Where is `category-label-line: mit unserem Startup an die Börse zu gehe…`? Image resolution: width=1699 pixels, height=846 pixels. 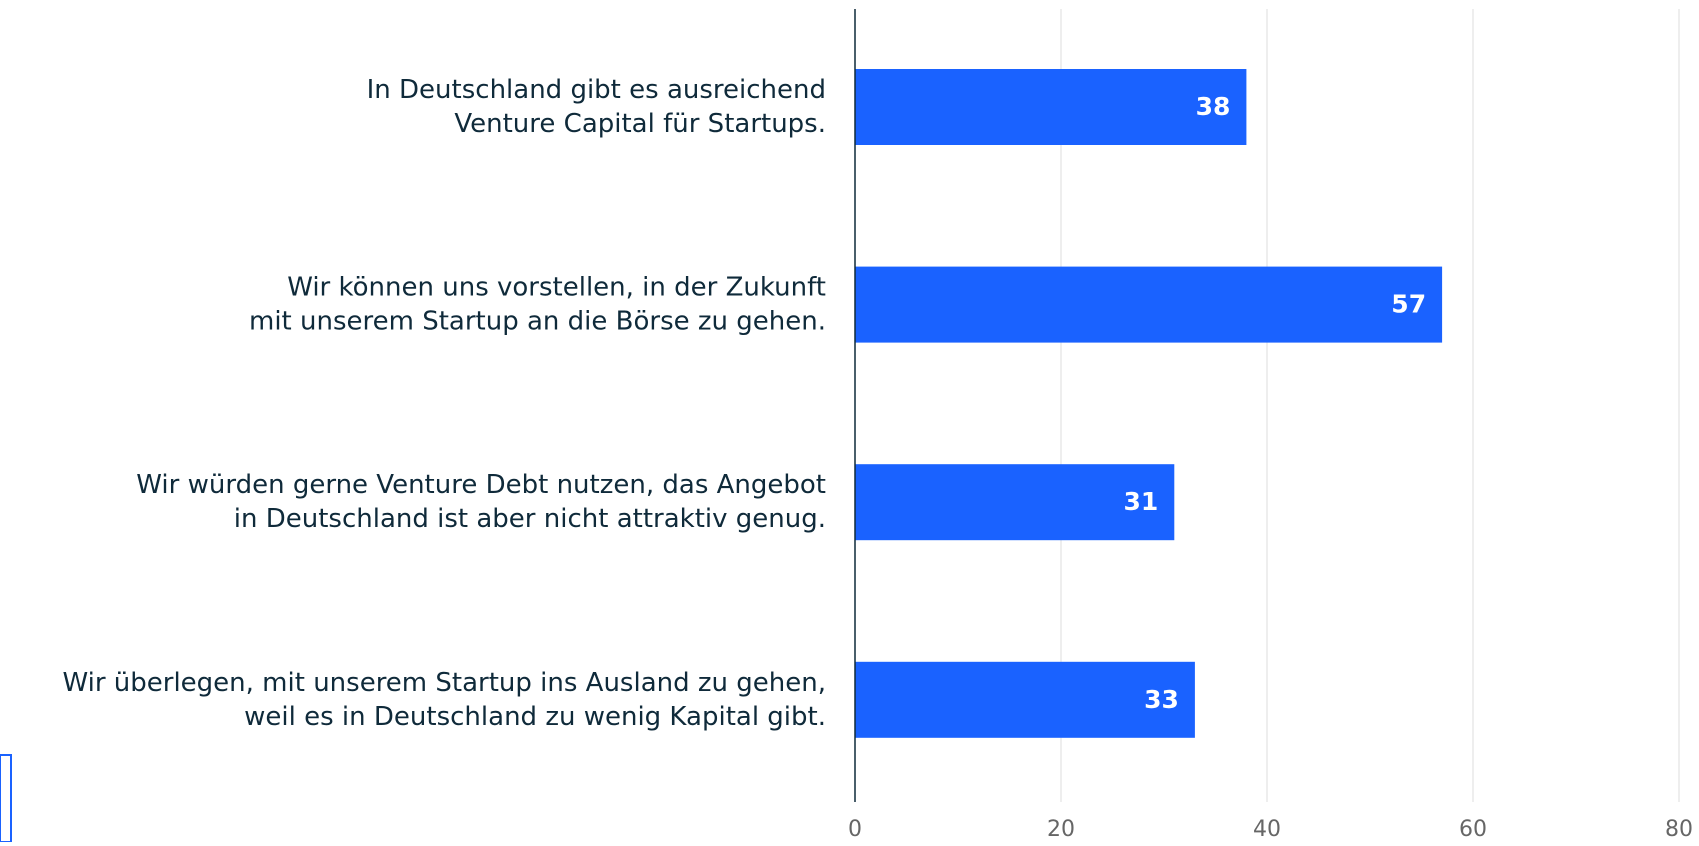
category-label-line: mit unserem Startup an die Börse zu gehe… is located at coordinates (537, 321).